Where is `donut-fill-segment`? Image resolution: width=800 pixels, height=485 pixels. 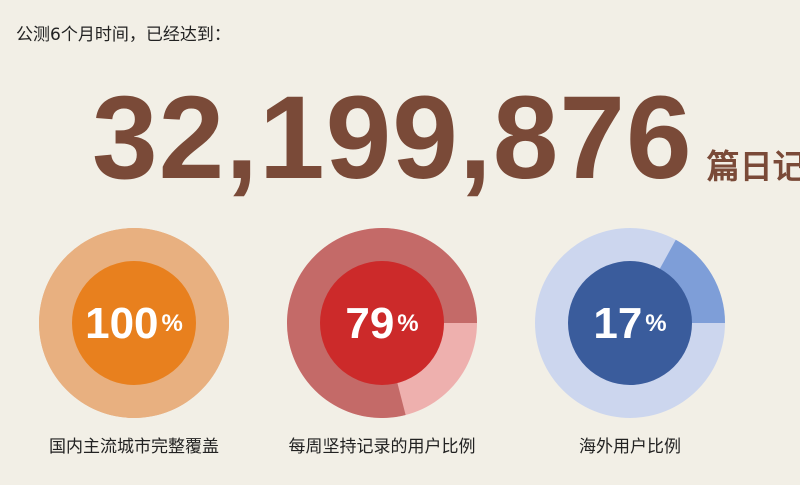 donut-fill-segment is located at coordinates (382, 323).